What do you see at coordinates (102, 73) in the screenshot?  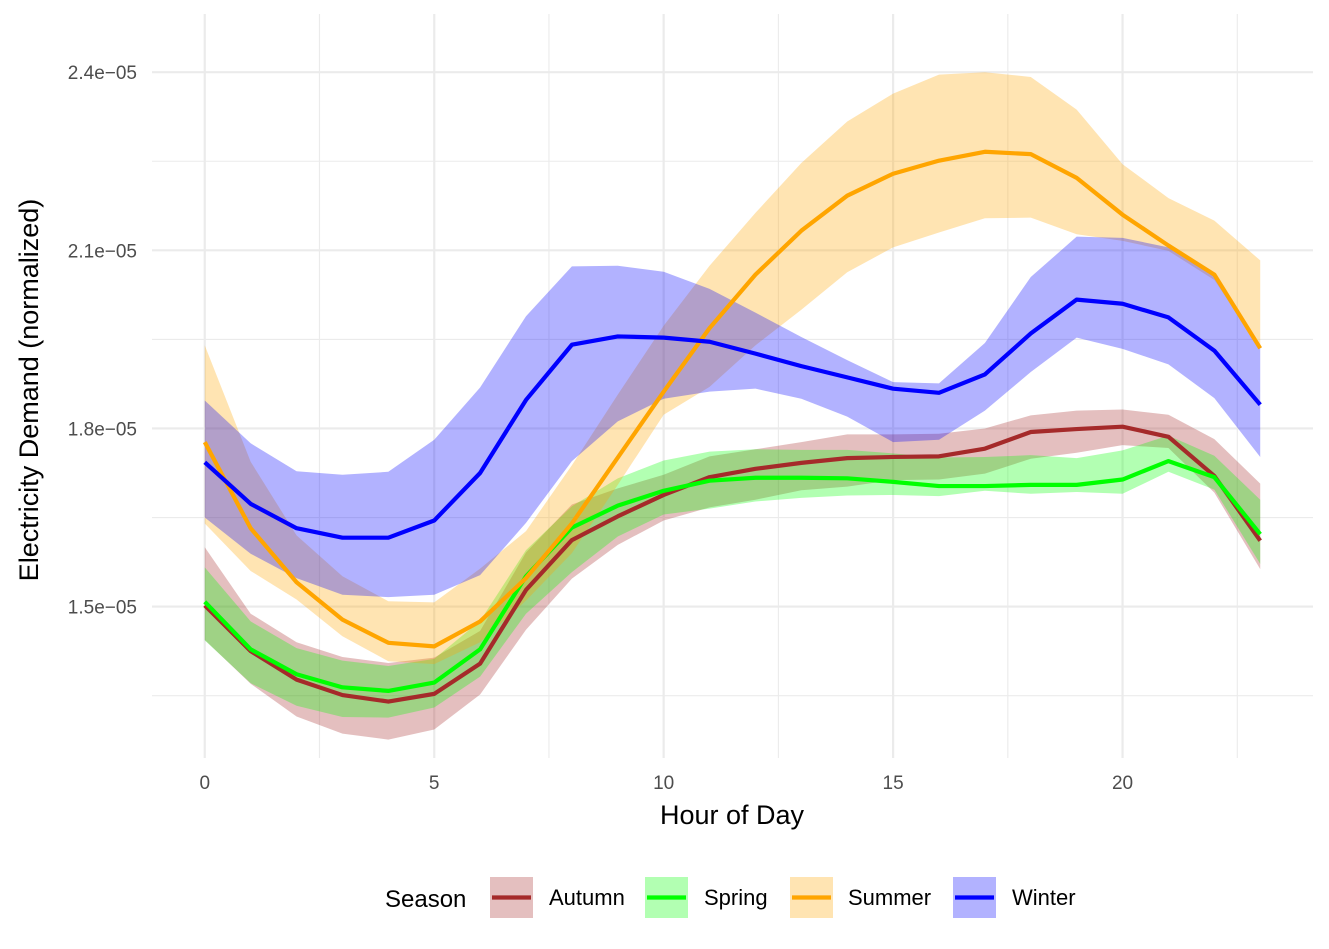 I see `y-tick-label: 2.4e−05` at bounding box center [102, 73].